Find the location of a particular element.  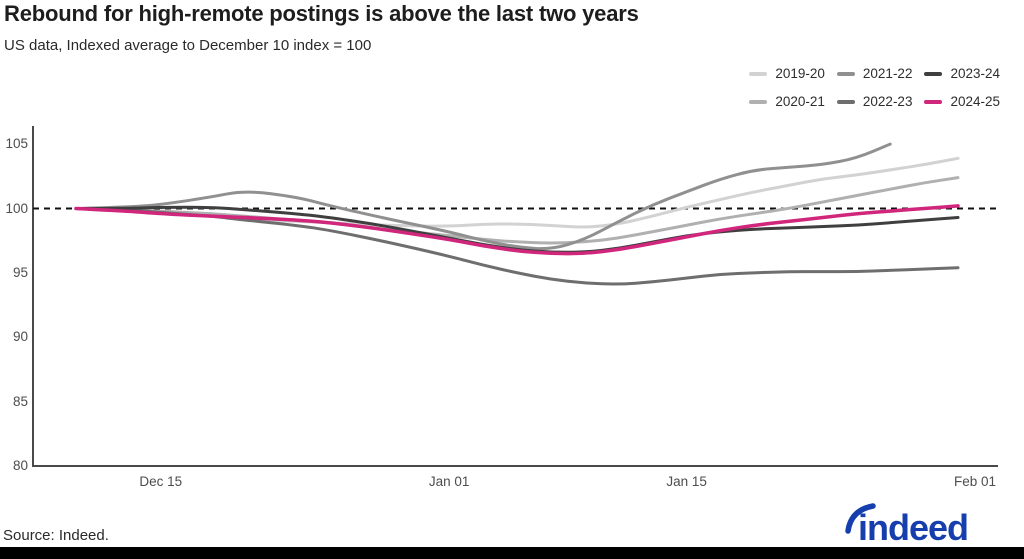

legend-label: 2024-25 is located at coordinates (975, 101).